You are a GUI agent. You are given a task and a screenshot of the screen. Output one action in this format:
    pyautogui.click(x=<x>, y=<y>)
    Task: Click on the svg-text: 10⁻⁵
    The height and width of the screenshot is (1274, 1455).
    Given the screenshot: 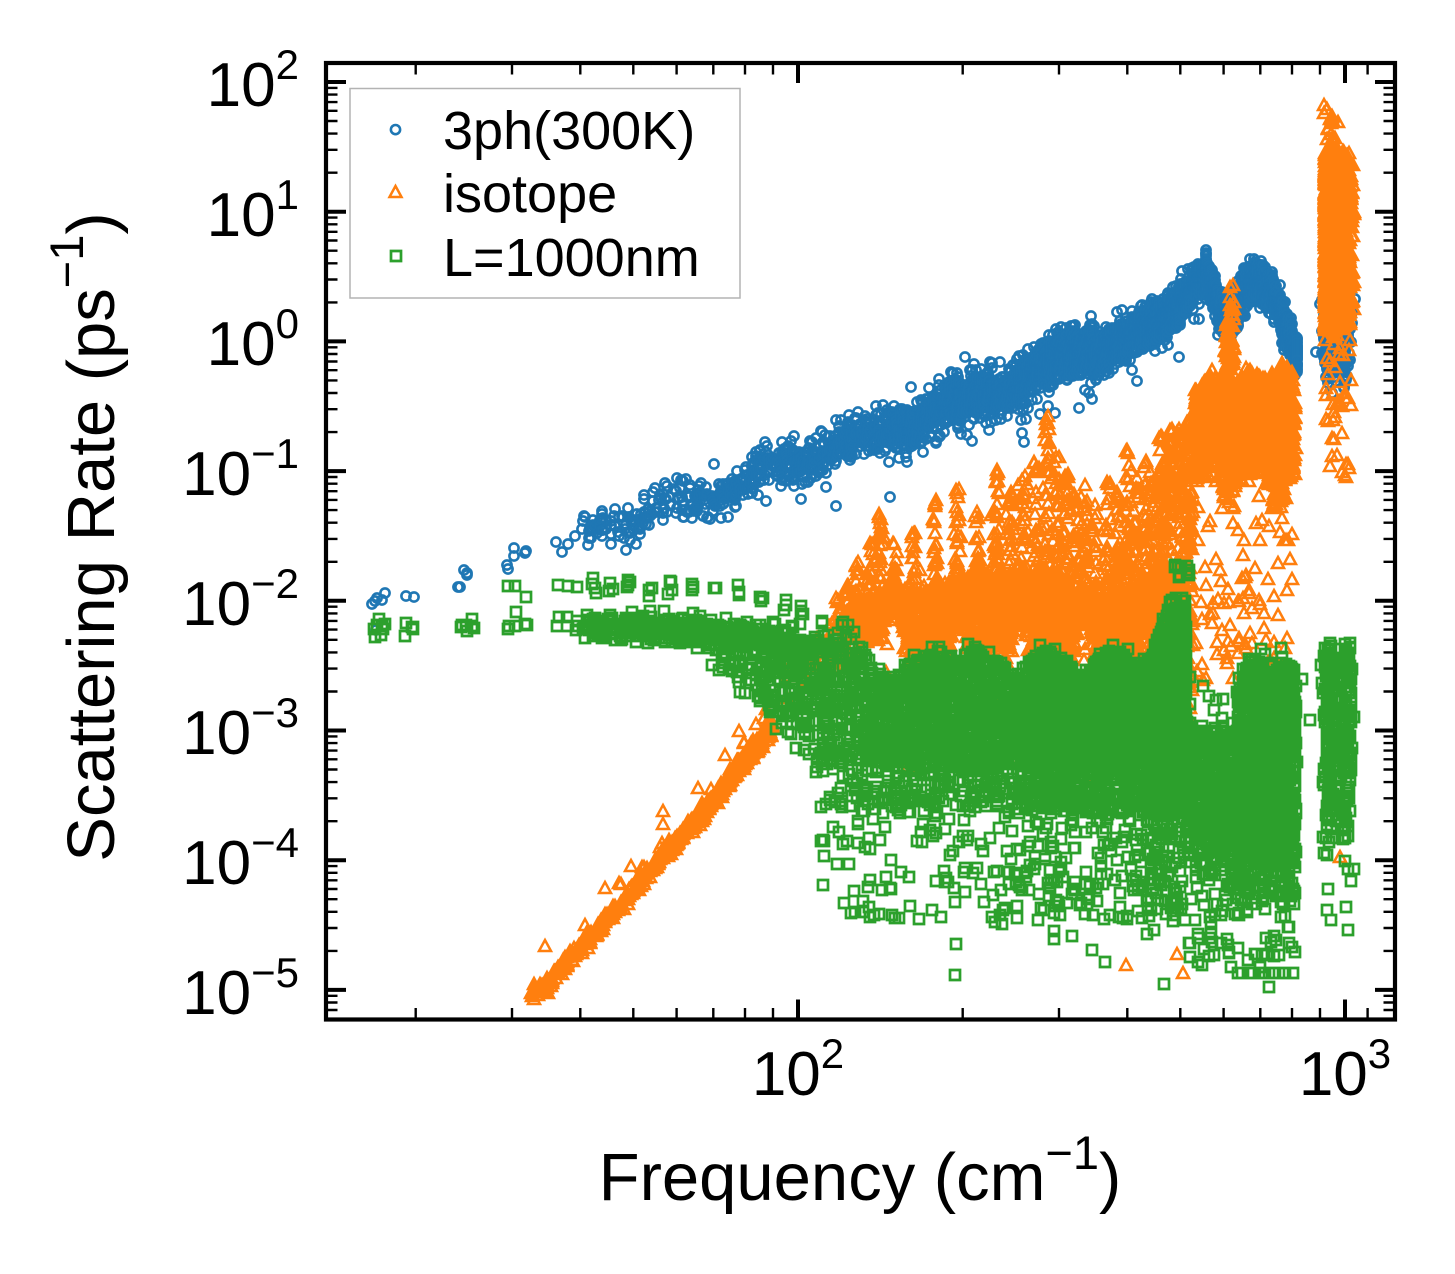 What is the action you would take?
    pyautogui.click(x=240, y=988)
    